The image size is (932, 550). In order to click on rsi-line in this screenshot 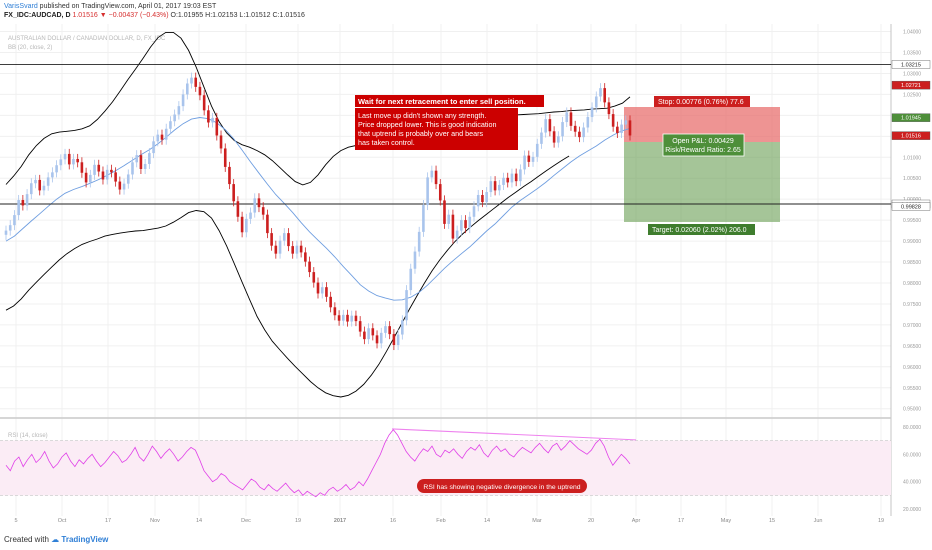, I will do `click(318, 463)`.